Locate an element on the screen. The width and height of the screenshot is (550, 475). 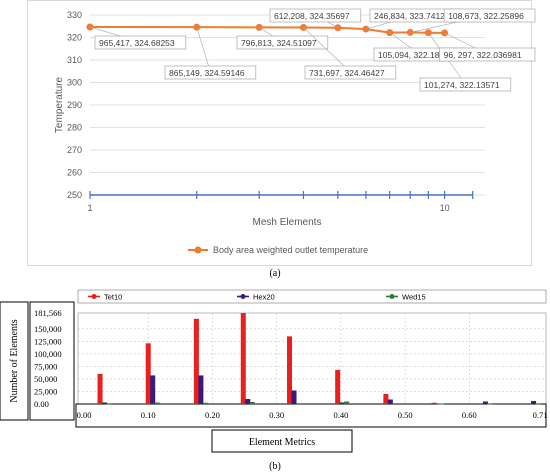
legend-label-hex20: Hex20 is located at coordinates (264, 297).